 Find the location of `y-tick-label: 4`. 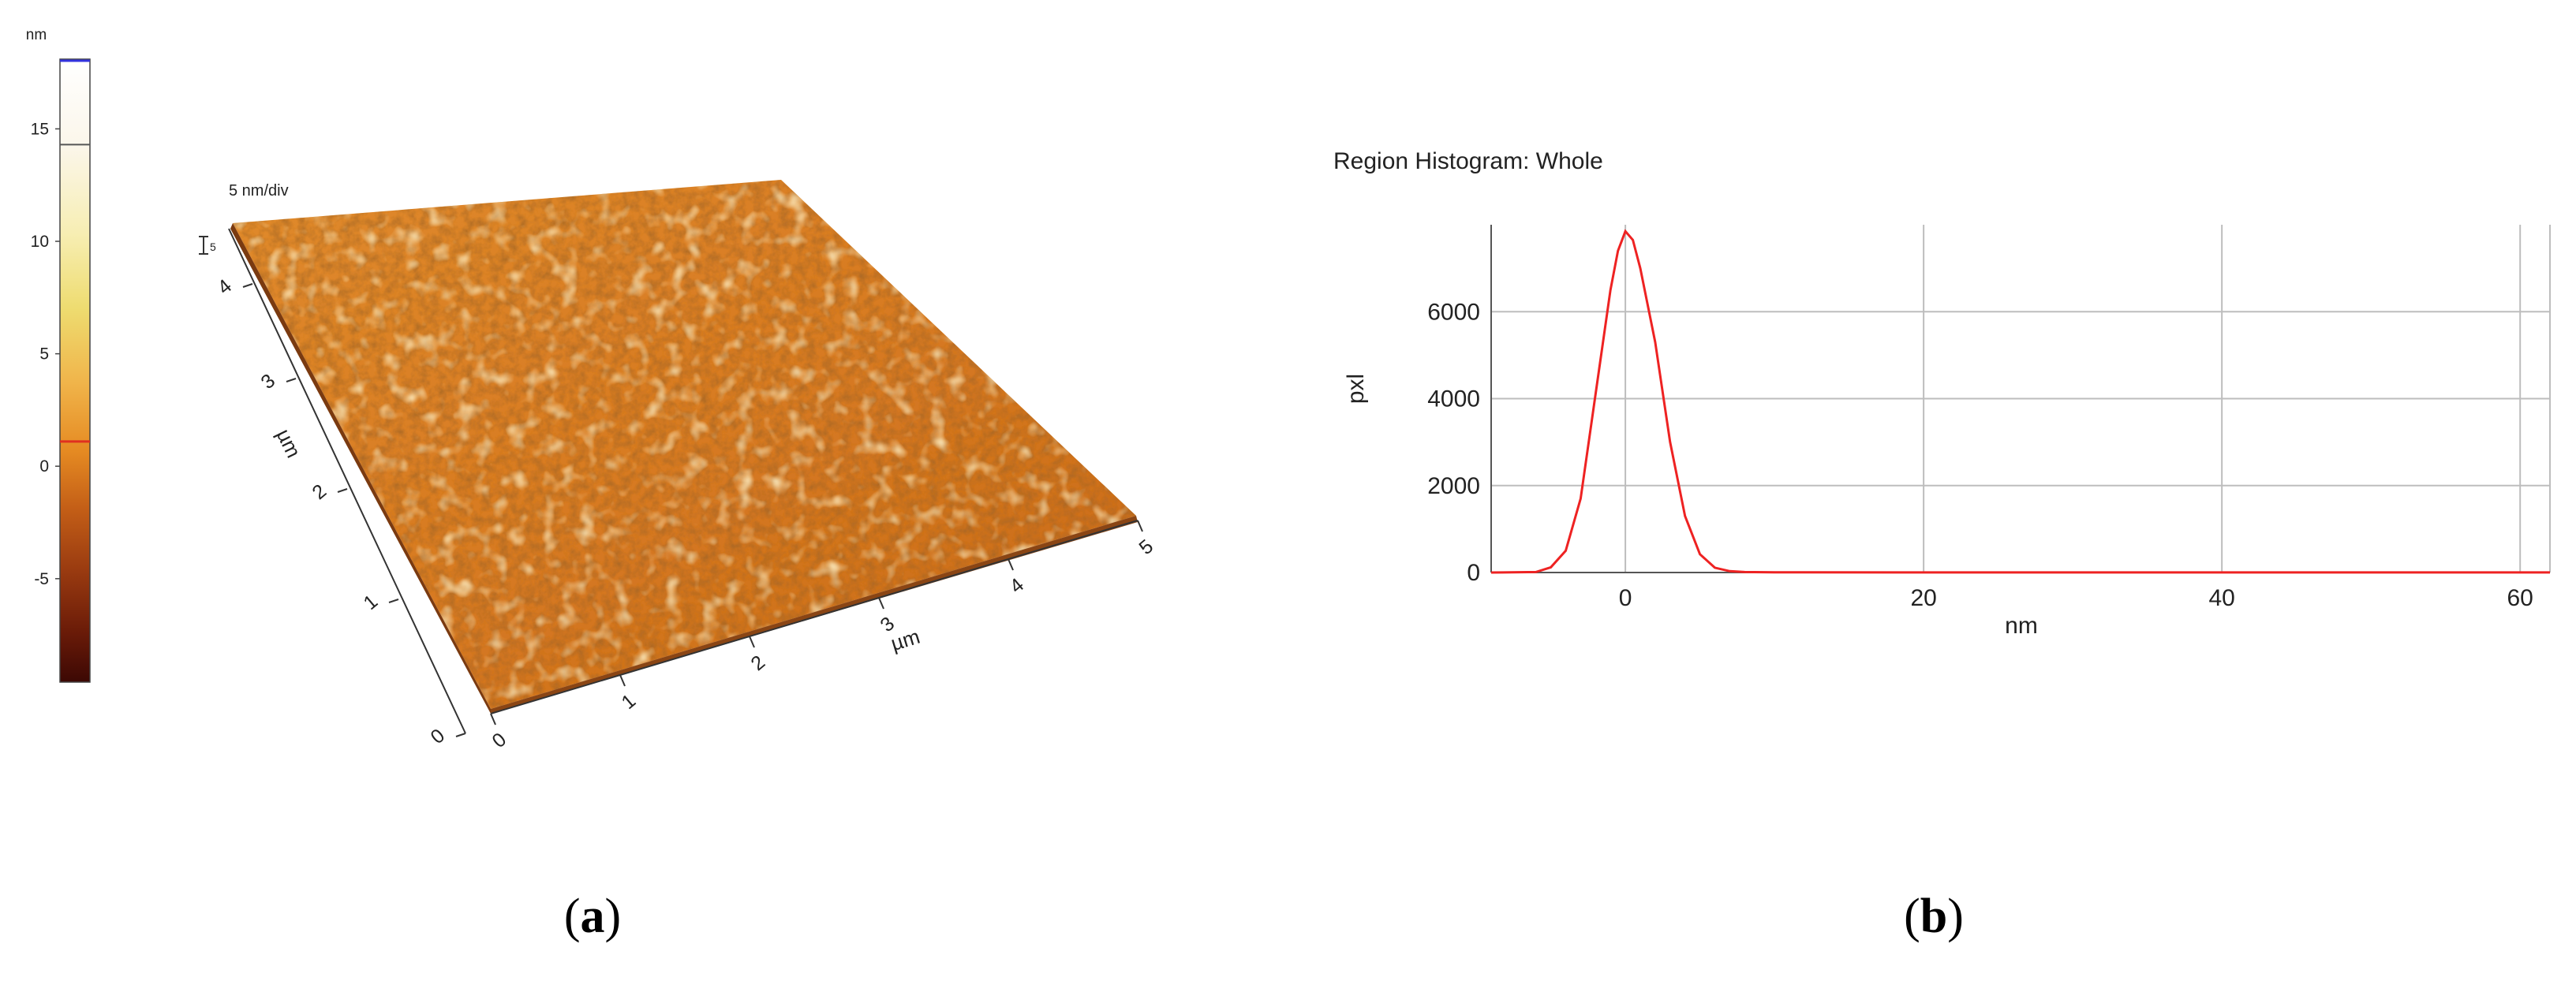

y-tick-label: 4 is located at coordinates (225, 287).